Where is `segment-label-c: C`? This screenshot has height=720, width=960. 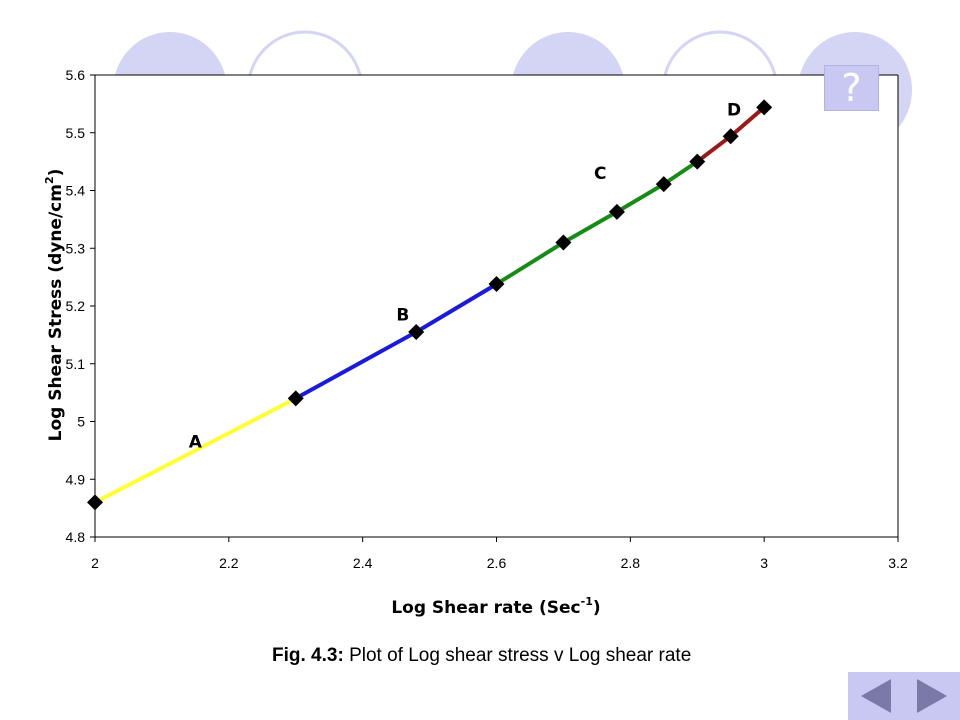 segment-label-c: C is located at coordinates (600, 174).